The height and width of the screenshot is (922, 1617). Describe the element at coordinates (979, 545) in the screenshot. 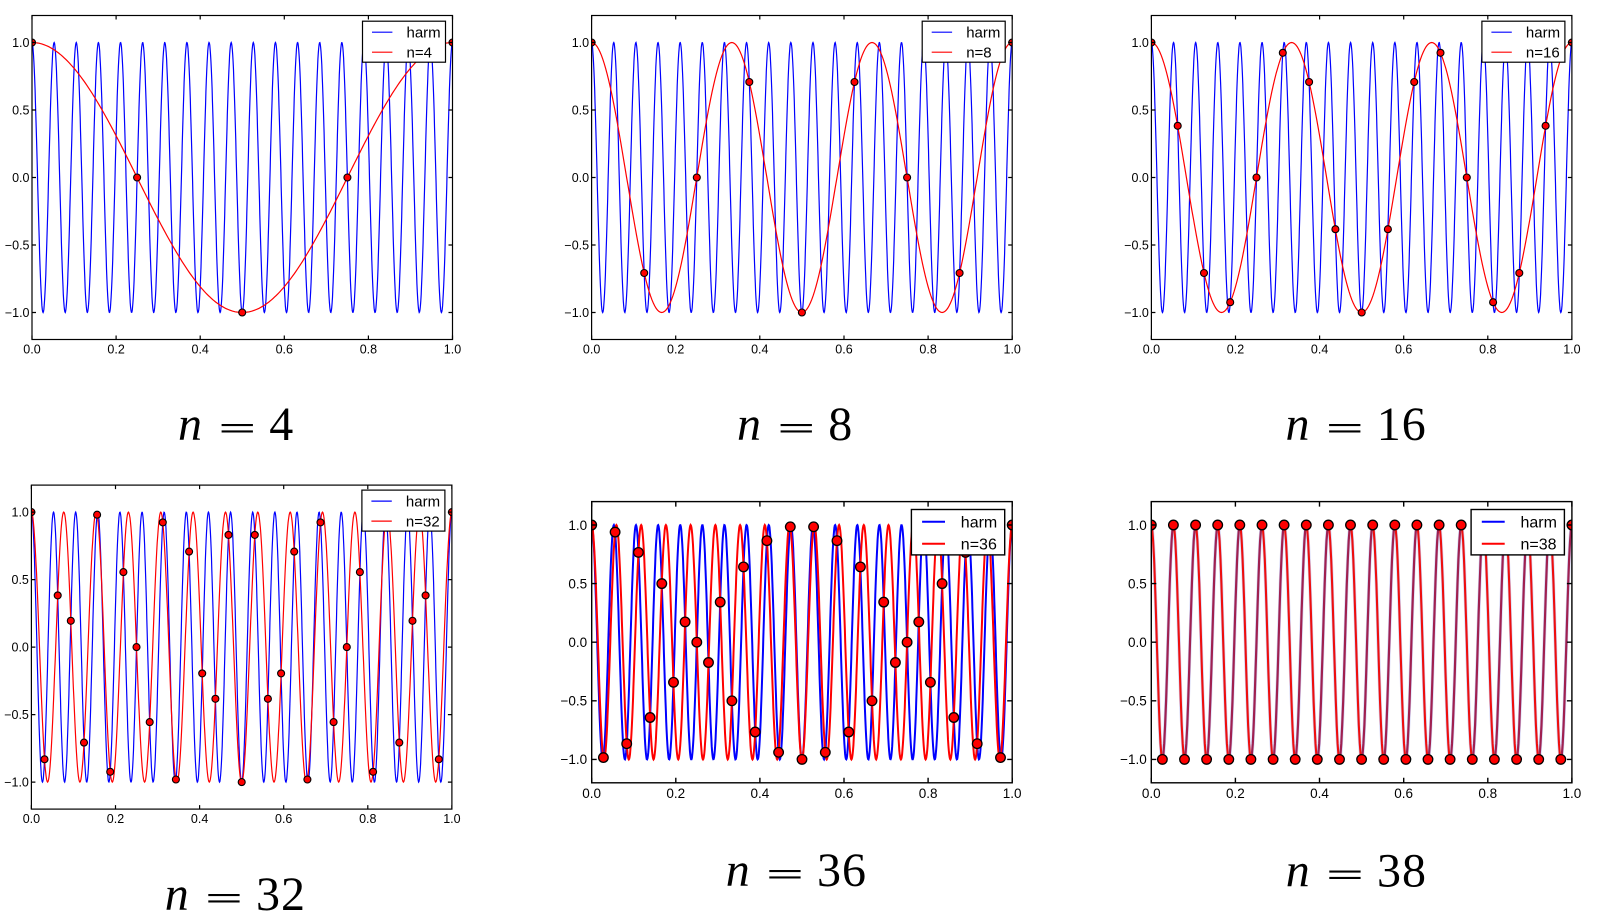

I see `svg-text: n=36` at that location.